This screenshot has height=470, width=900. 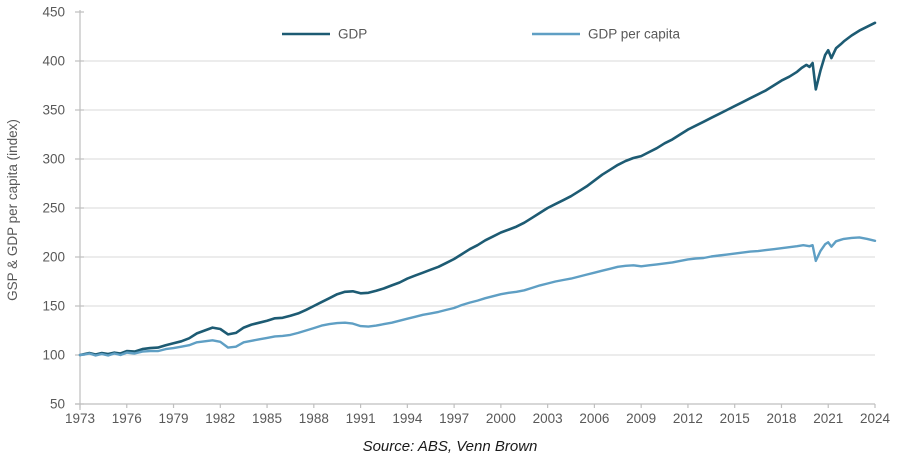 What do you see at coordinates (314, 418) in the screenshot?
I see `x-tick-label-1988: 1988` at bounding box center [314, 418].